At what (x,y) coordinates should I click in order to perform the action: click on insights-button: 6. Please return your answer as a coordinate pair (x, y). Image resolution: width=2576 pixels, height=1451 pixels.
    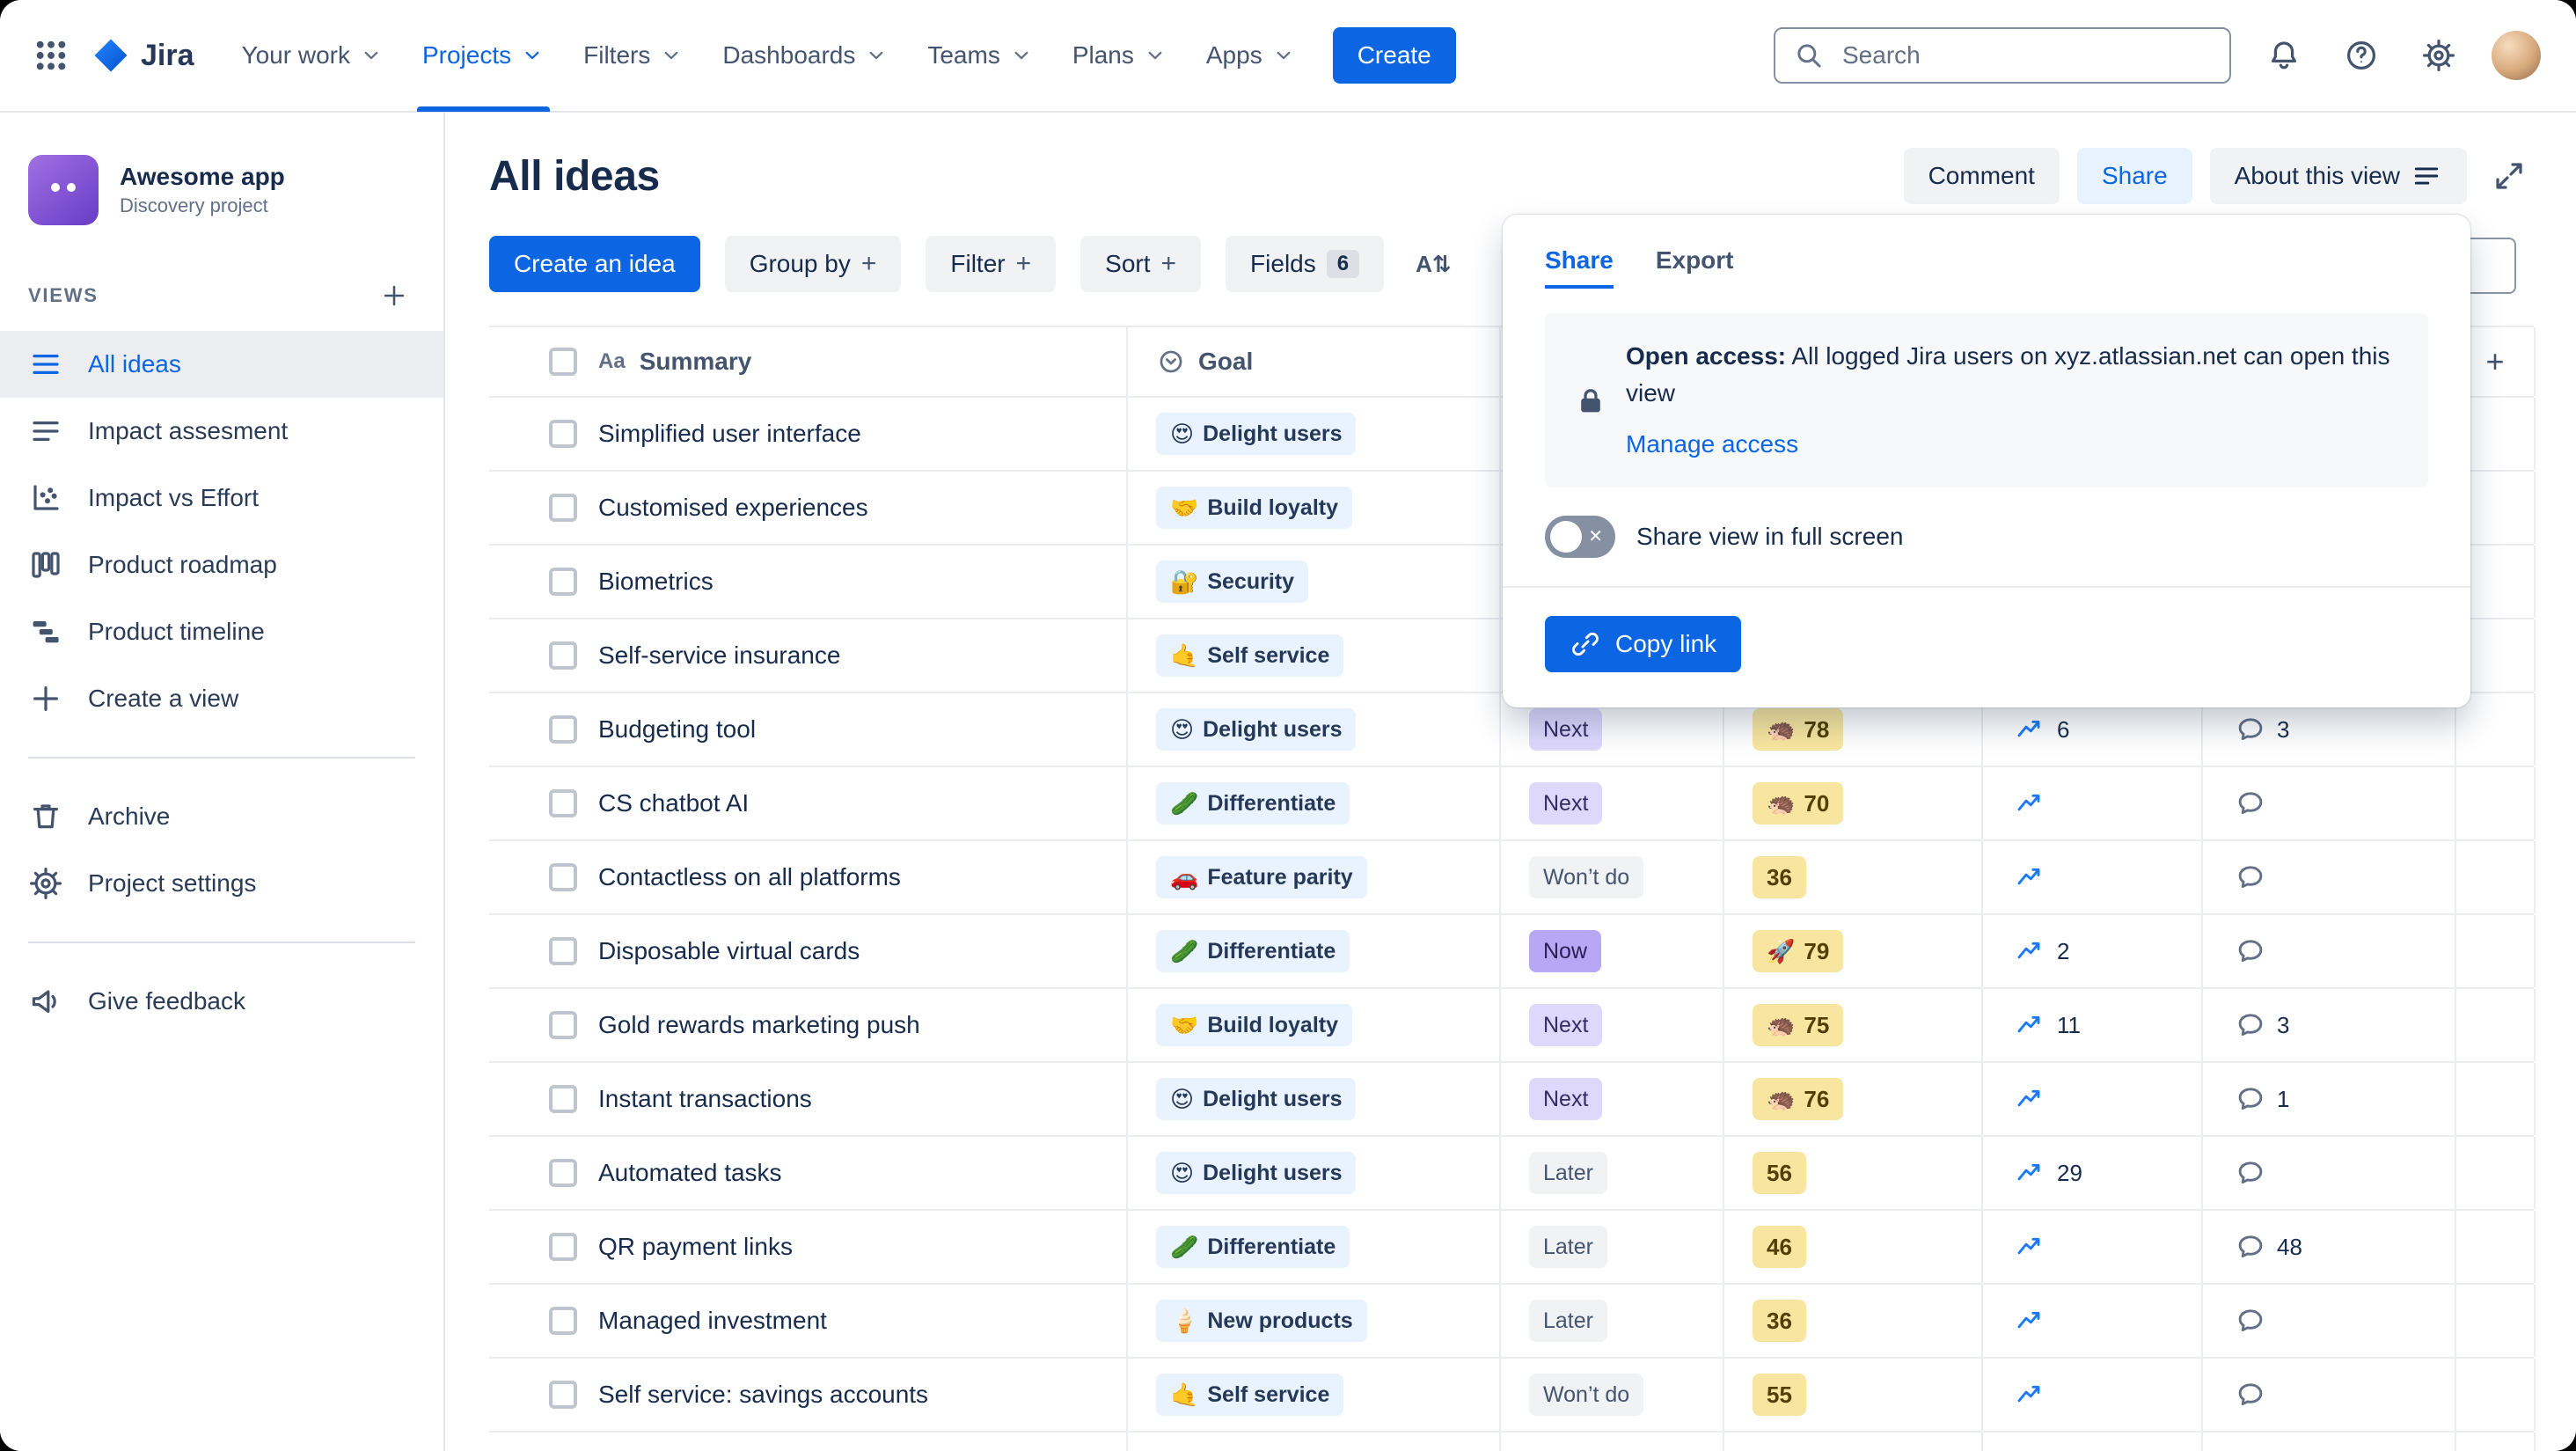
    Looking at the image, I should click on (2042, 729).